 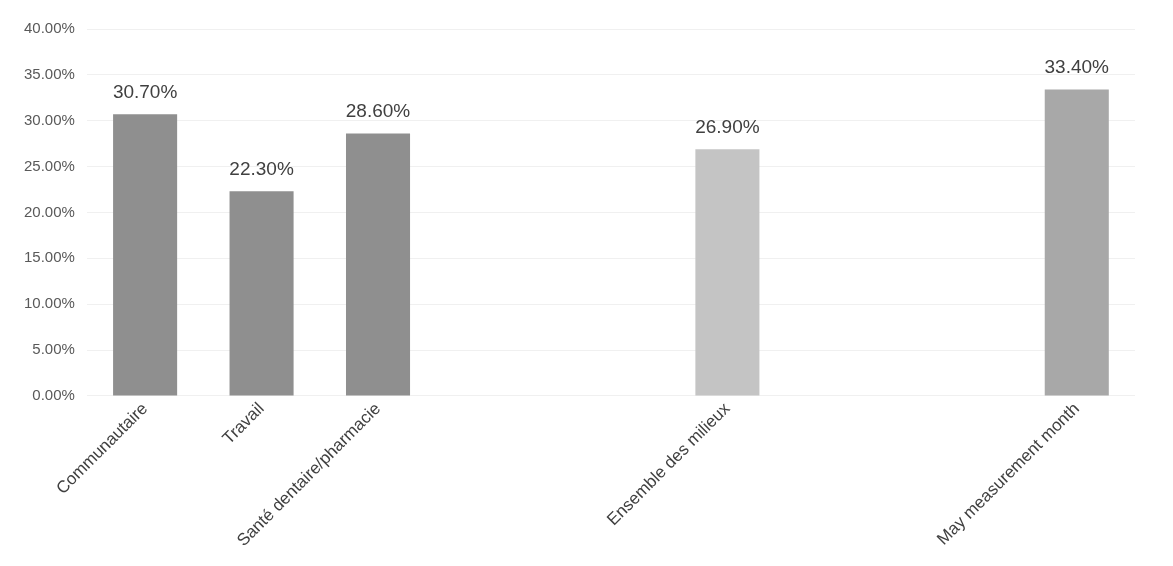 What do you see at coordinates (261, 169) in the screenshot?
I see `data-label: 22.30%` at bounding box center [261, 169].